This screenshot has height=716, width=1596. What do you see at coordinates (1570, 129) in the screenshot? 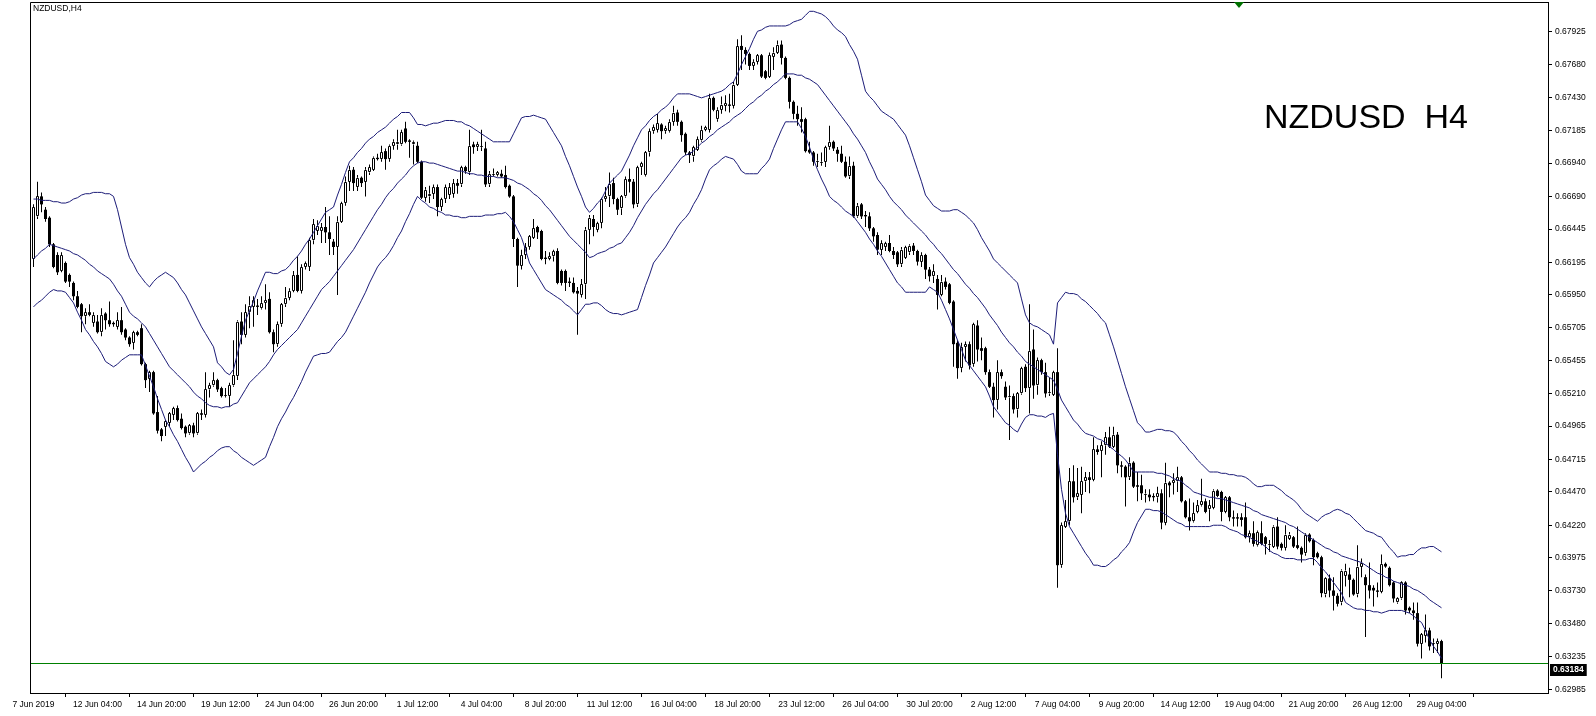
I see `y-tick-label: 0.67185` at bounding box center [1570, 129].